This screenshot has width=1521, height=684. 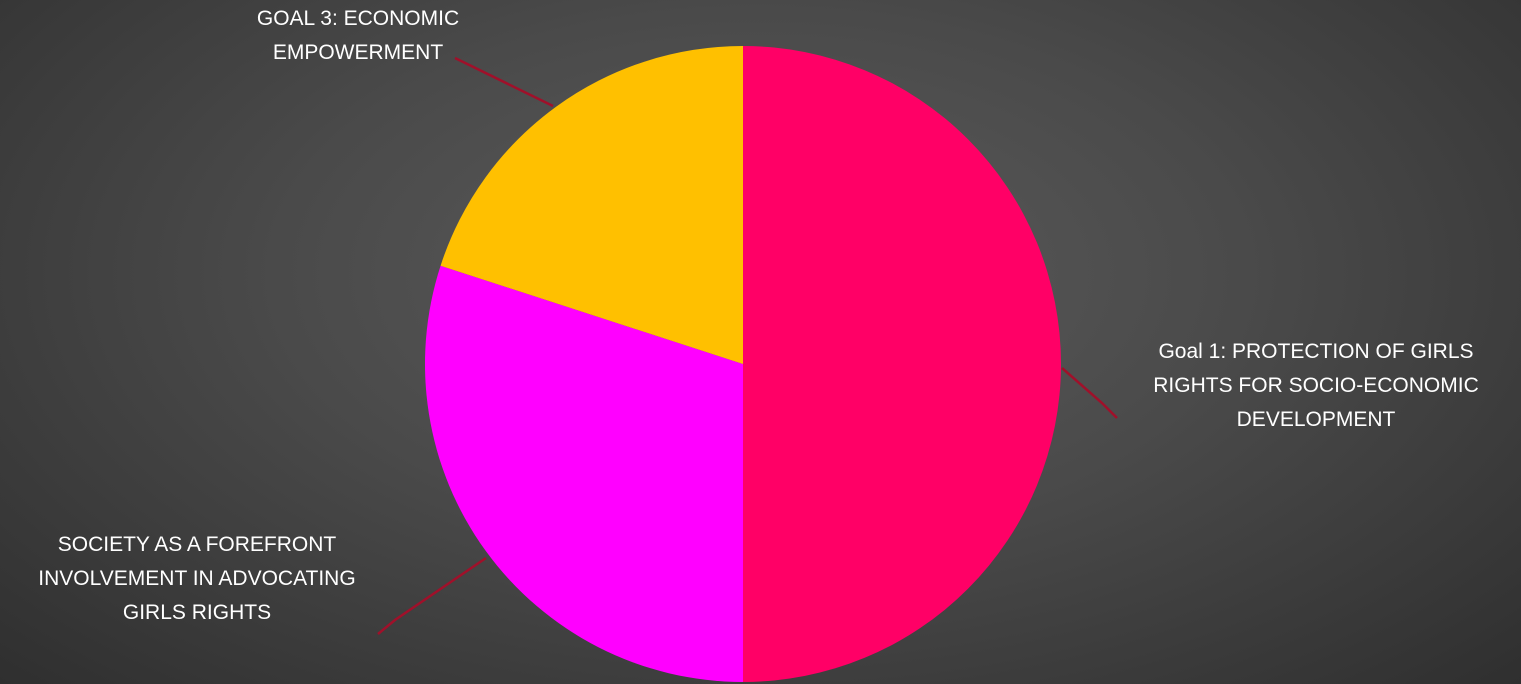 What do you see at coordinates (358, 52) in the screenshot?
I see `slice-label-3-line-2: EMPOWERMENT` at bounding box center [358, 52].